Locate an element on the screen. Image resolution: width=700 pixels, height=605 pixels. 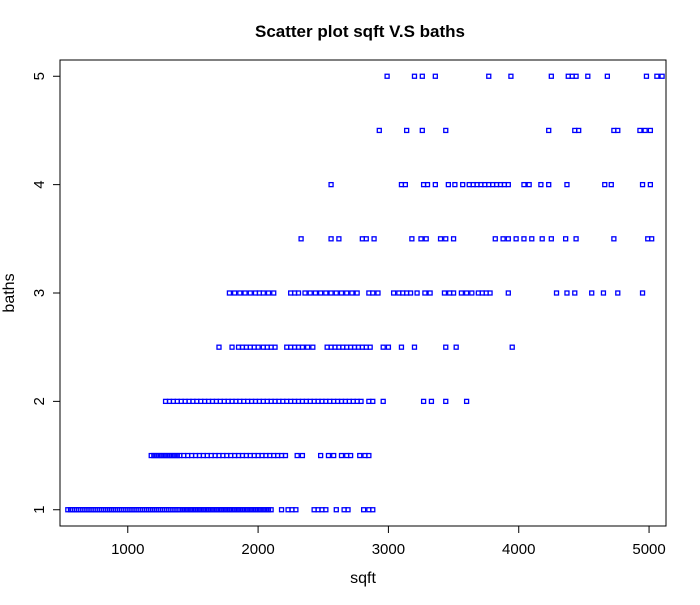
x-axis: 1000 2000 3000 4000 5000 is located at coordinates (388, 541).